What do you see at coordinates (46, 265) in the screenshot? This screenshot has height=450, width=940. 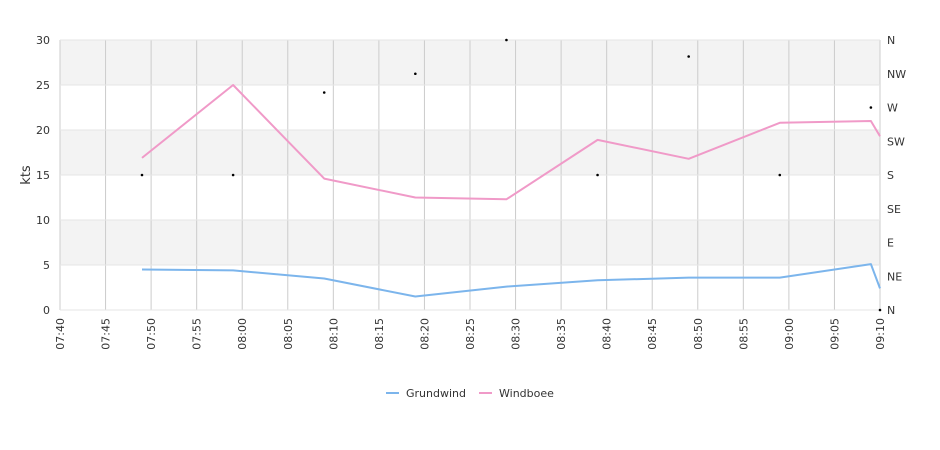 I see `y-tick-label: 5` at bounding box center [46, 265].